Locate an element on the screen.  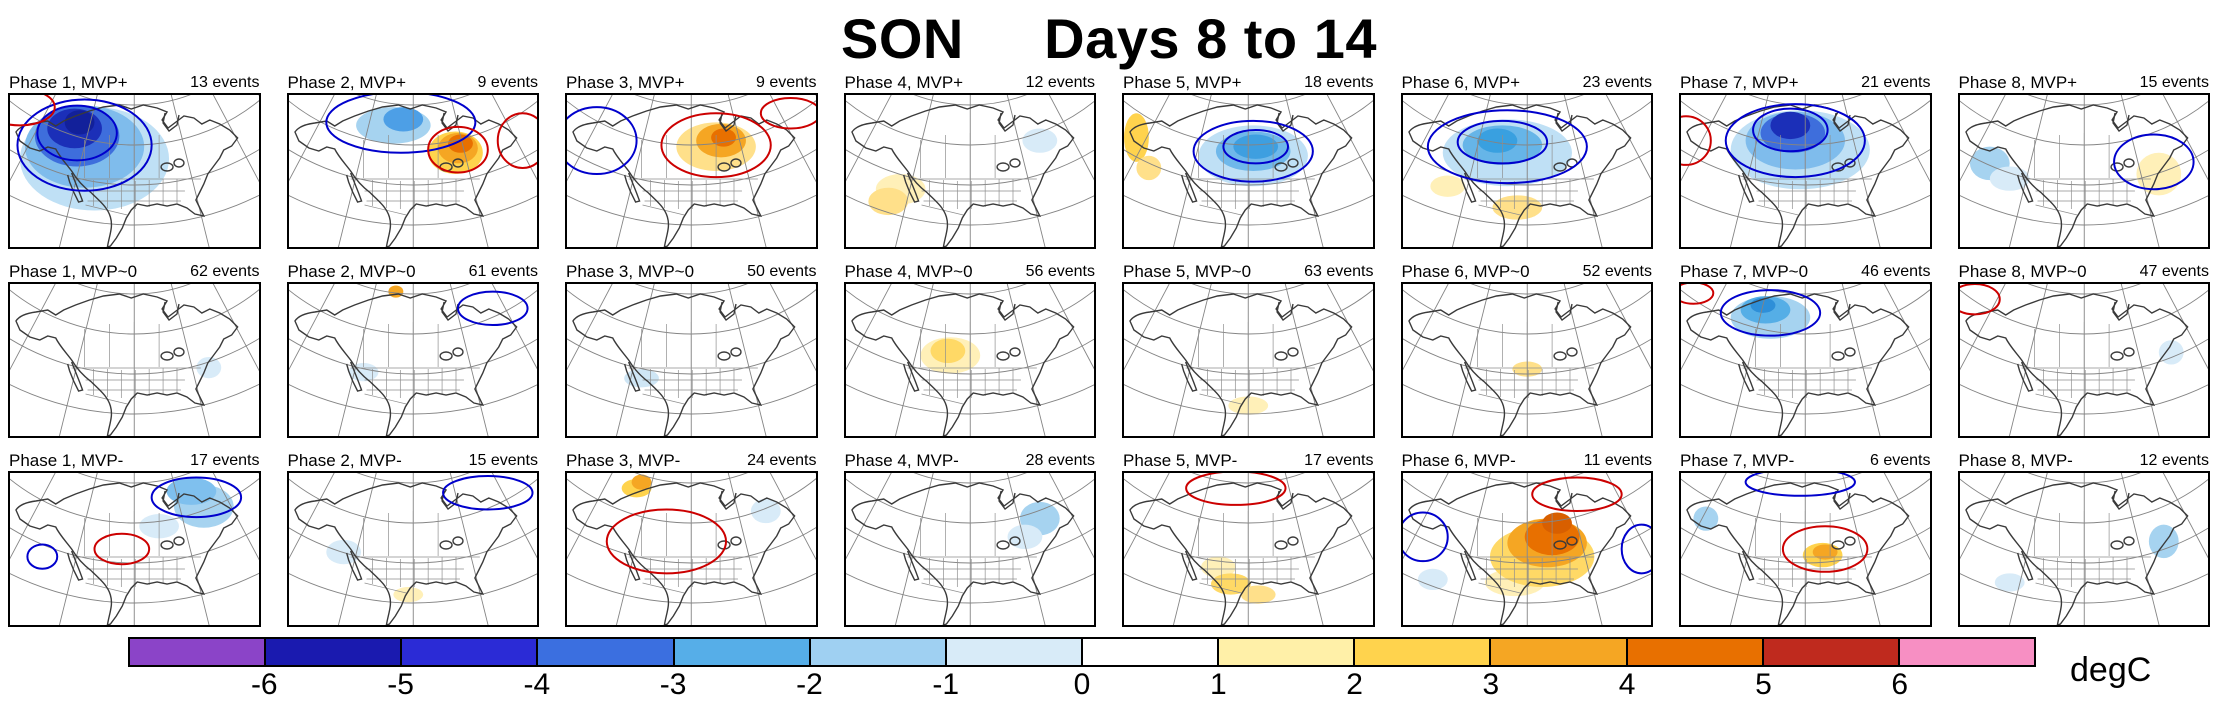
map-panel-cell: Phase 1, MVP~0 62 events is located at coordinates (134, 349).